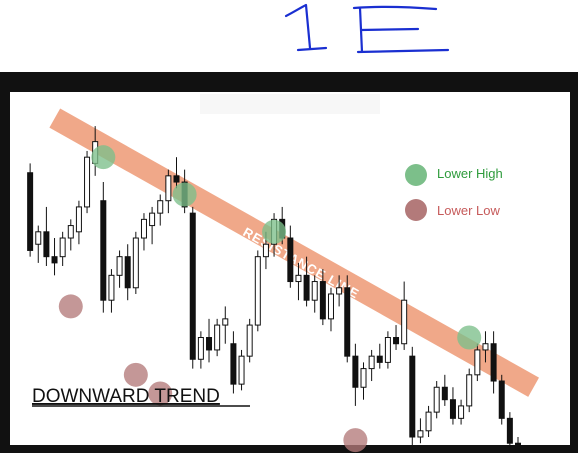 This screenshot has width=578, height=453. What do you see at coordinates (454, 192) in the screenshot?
I see `legend: Lower High Lower Low` at bounding box center [454, 192].